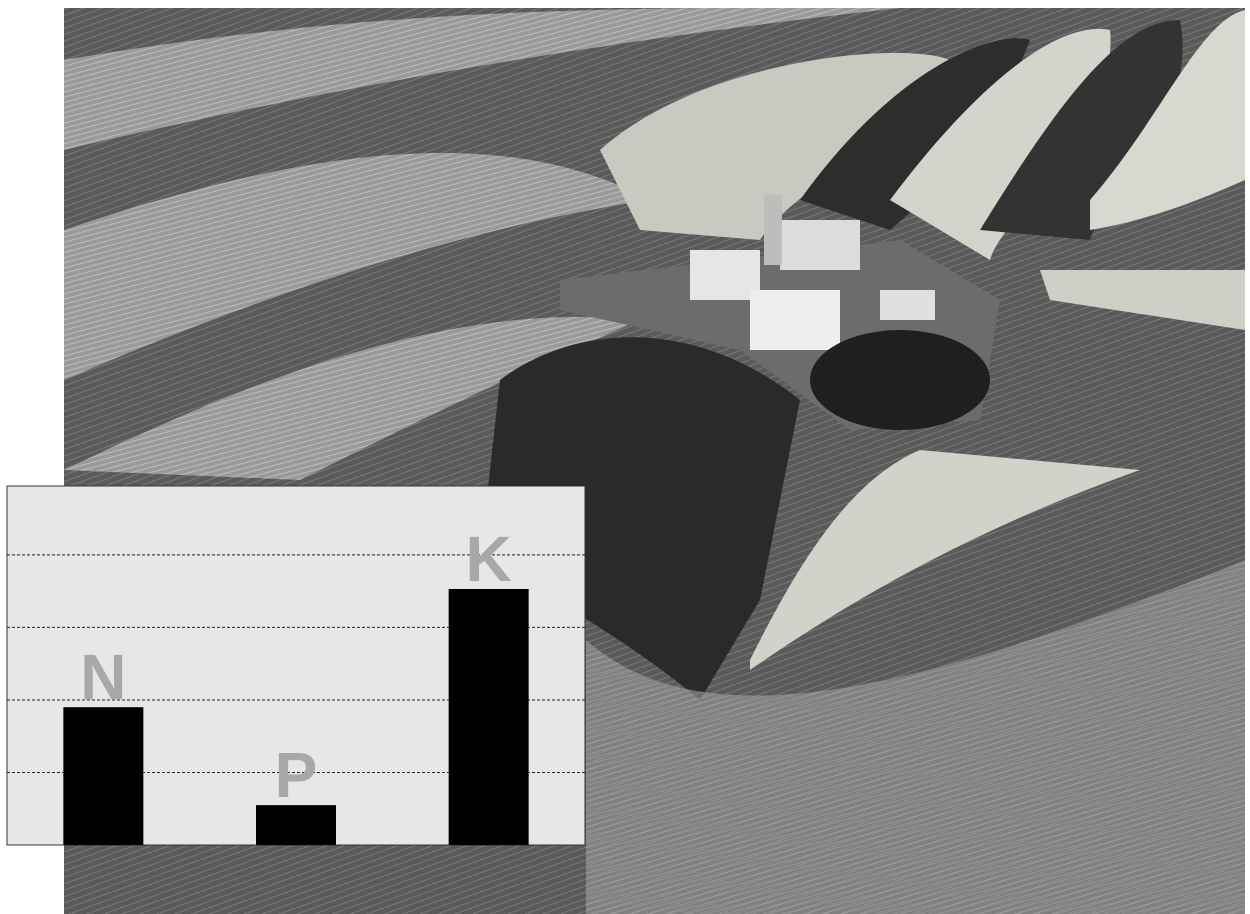 The height and width of the screenshot is (914, 1250). What do you see at coordinates (103, 677) in the screenshot?
I see `bar-category-label: N` at bounding box center [103, 677].